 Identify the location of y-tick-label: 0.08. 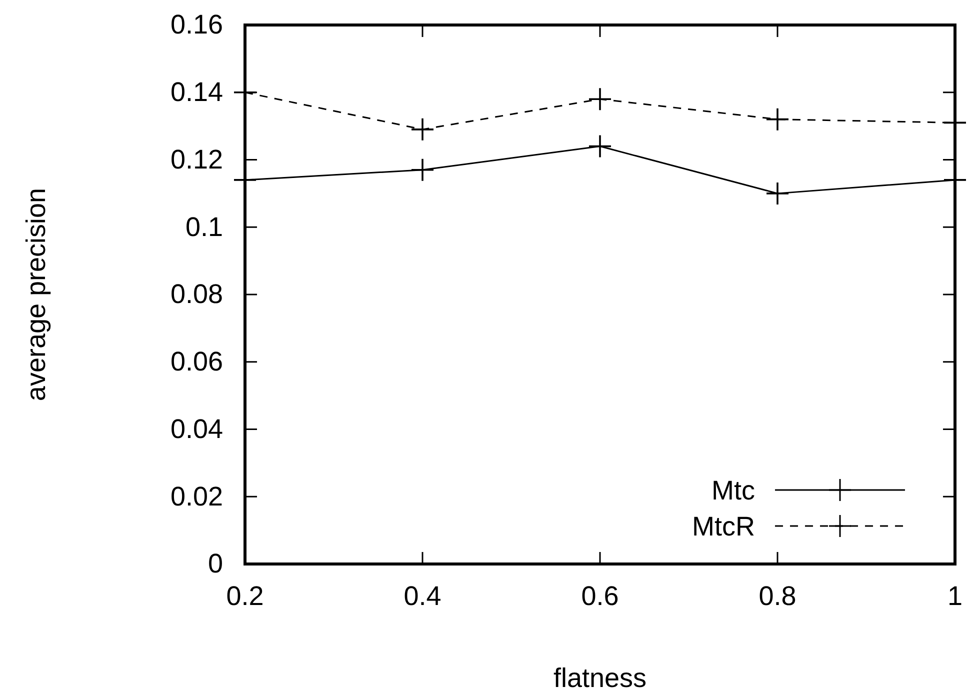
(196, 294).